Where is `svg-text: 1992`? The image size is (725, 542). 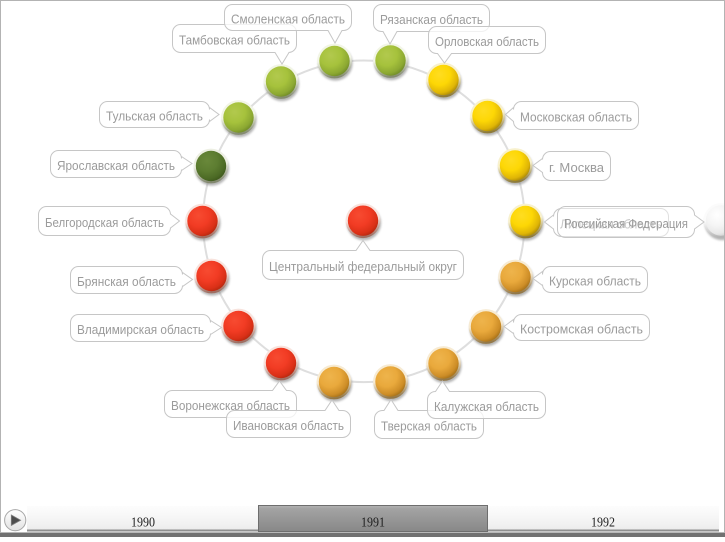
svg-text: 1992 is located at coordinates (603, 523).